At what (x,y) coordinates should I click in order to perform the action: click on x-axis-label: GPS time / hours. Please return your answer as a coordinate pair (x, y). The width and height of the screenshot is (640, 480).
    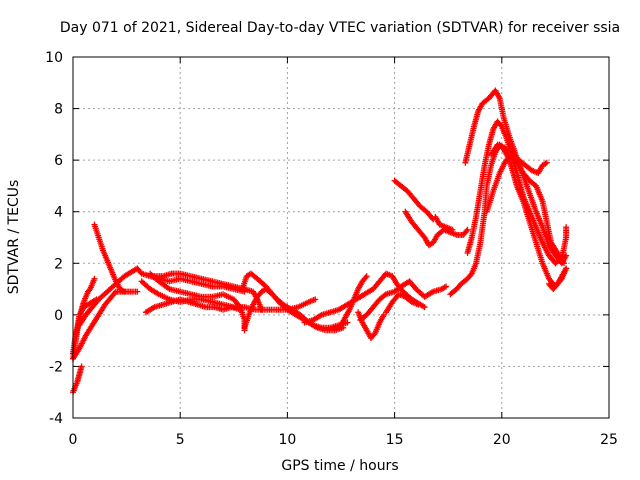
    Looking at the image, I should click on (339, 466).